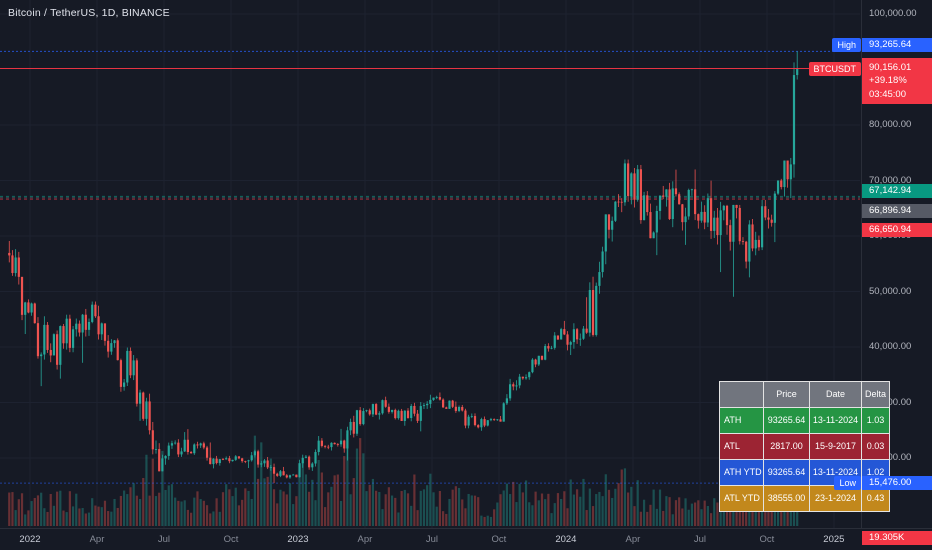 The height and width of the screenshot is (550, 932). What do you see at coordinates (893, 13) in the screenshot?
I see `price-axis-tick: 100,000.00` at bounding box center [893, 13].